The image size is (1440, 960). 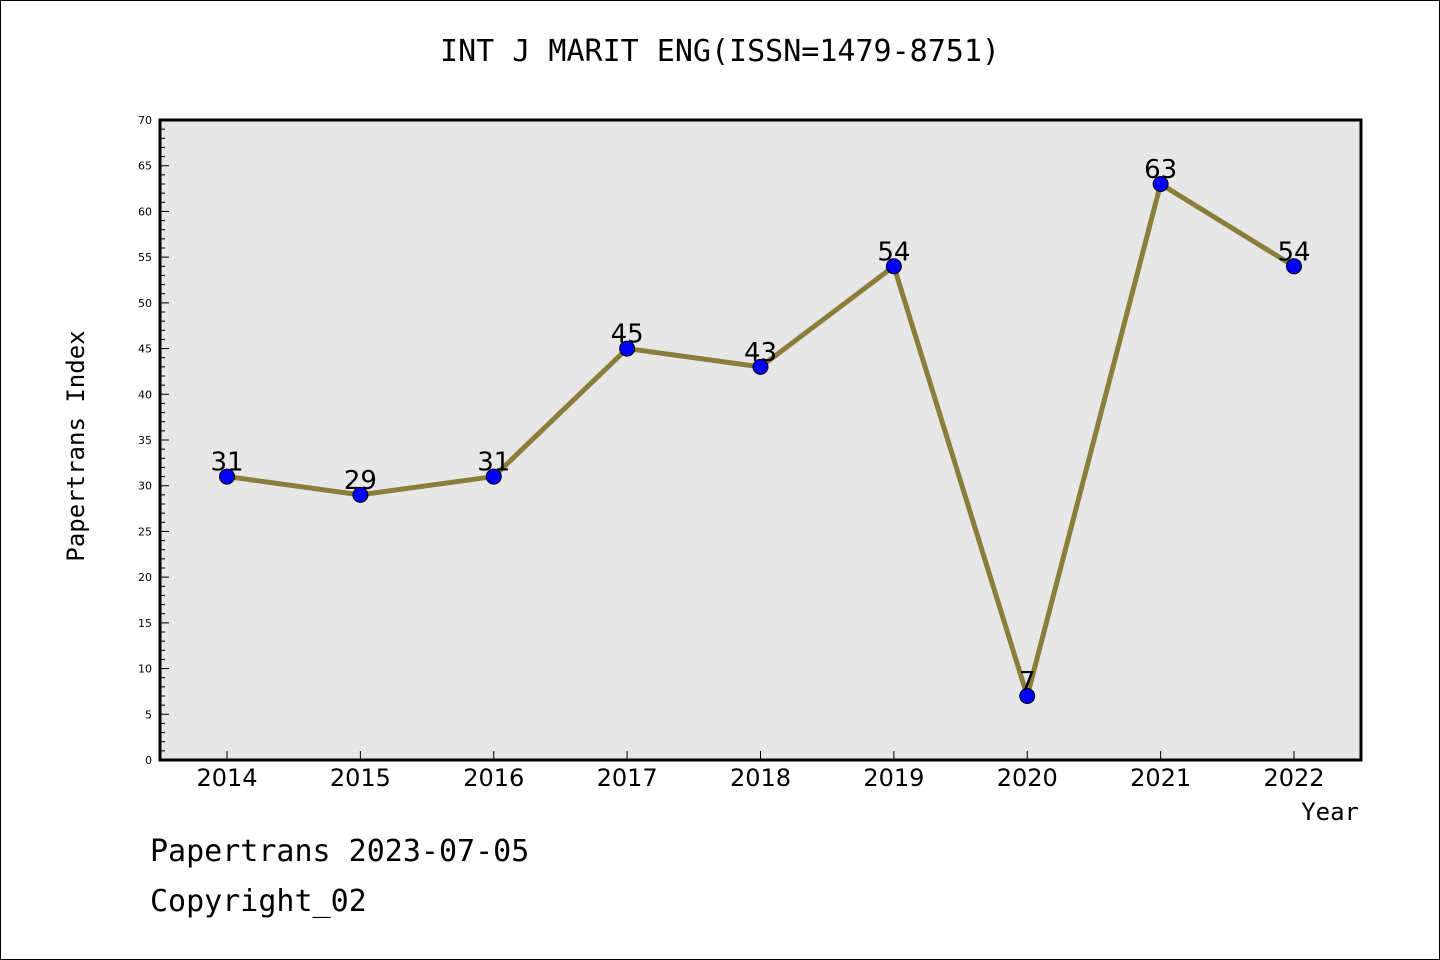 What do you see at coordinates (360, 481) in the screenshot?
I see `data-label: 29` at bounding box center [360, 481].